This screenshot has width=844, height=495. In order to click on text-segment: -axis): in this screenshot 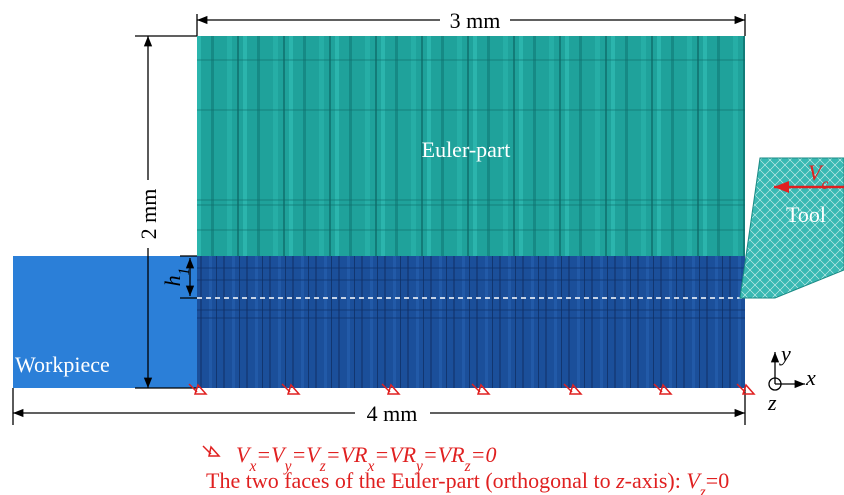, I will do `click(656, 480)`.